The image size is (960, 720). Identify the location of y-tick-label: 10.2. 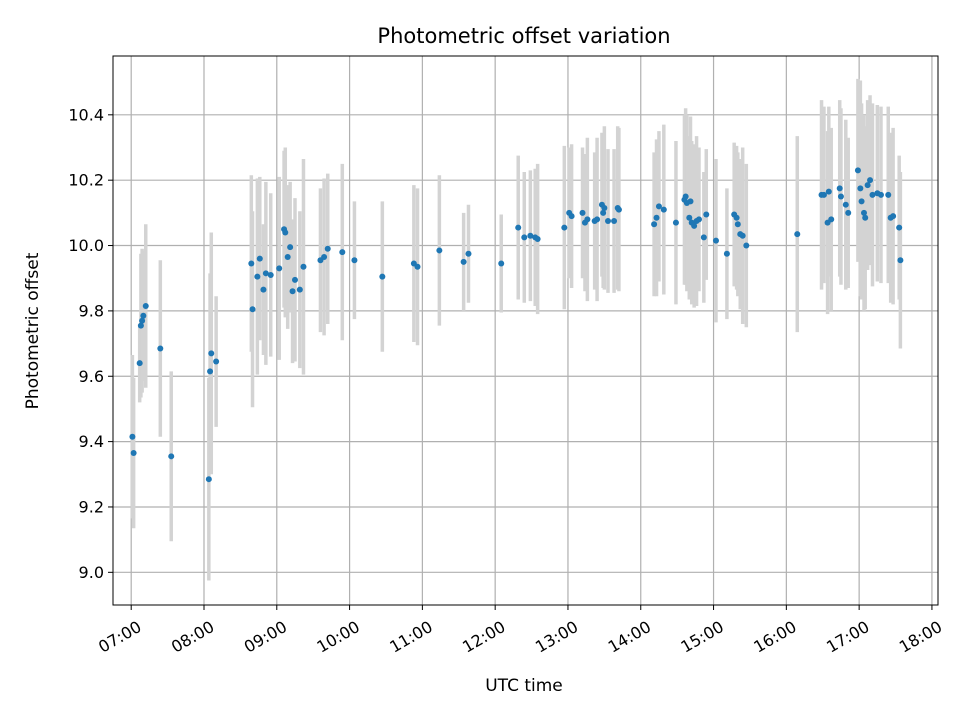
(86, 180).